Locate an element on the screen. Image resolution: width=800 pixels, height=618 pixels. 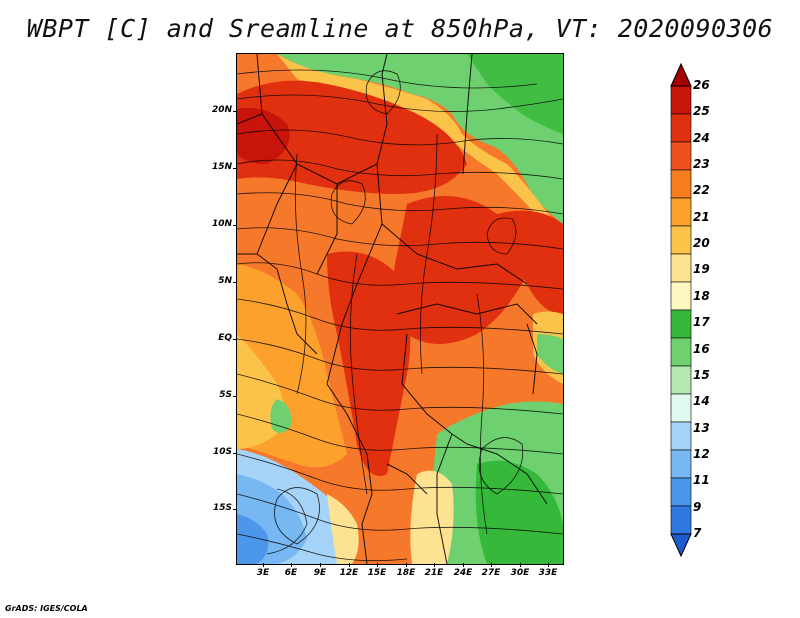
lat-label-10s: 10S is located at coordinates (222, 452).